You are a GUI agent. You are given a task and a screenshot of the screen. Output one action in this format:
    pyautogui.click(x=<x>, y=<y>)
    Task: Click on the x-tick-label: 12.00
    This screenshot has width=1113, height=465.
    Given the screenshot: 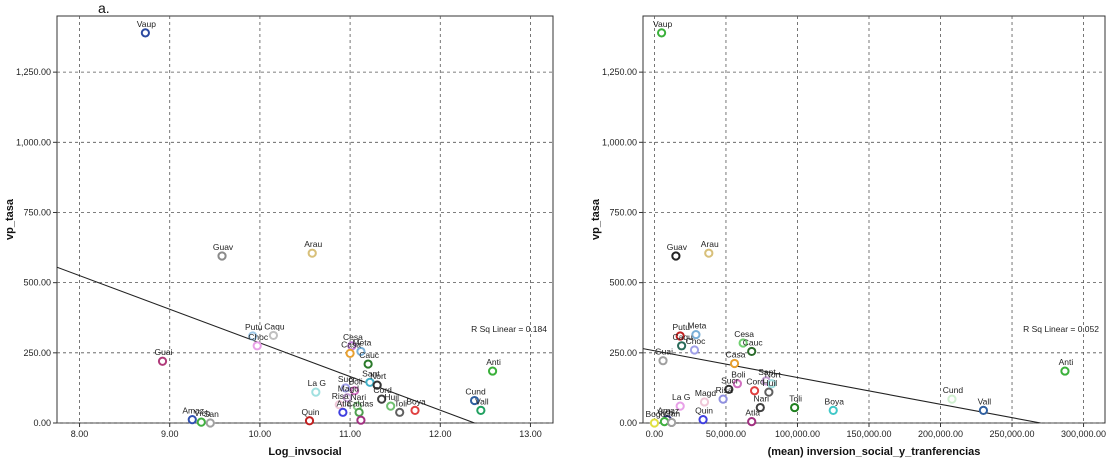 What is the action you would take?
    pyautogui.click(x=440, y=434)
    